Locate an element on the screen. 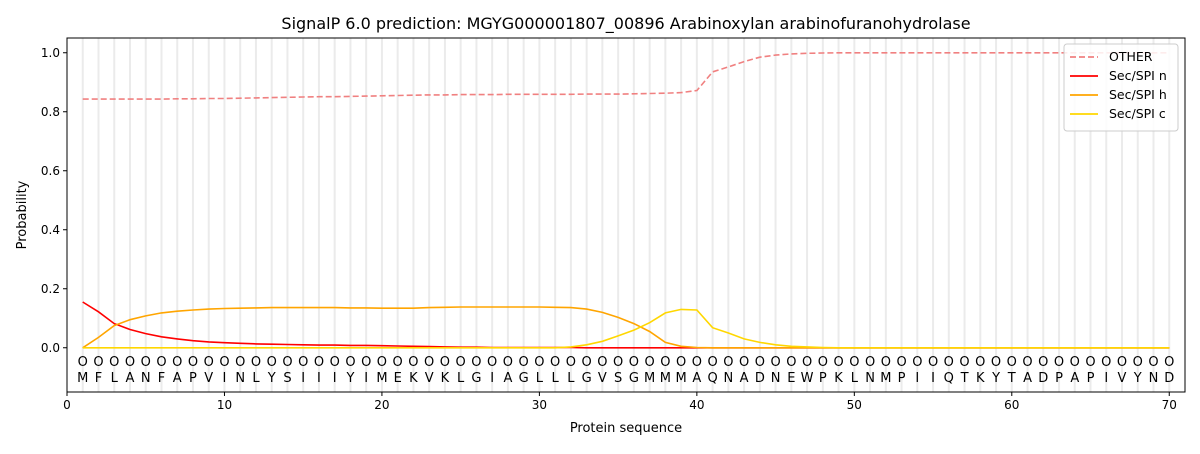 The height and width of the screenshot is (454, 1200). y-tick-label: 0.0 is located at coordinates (50, 348).